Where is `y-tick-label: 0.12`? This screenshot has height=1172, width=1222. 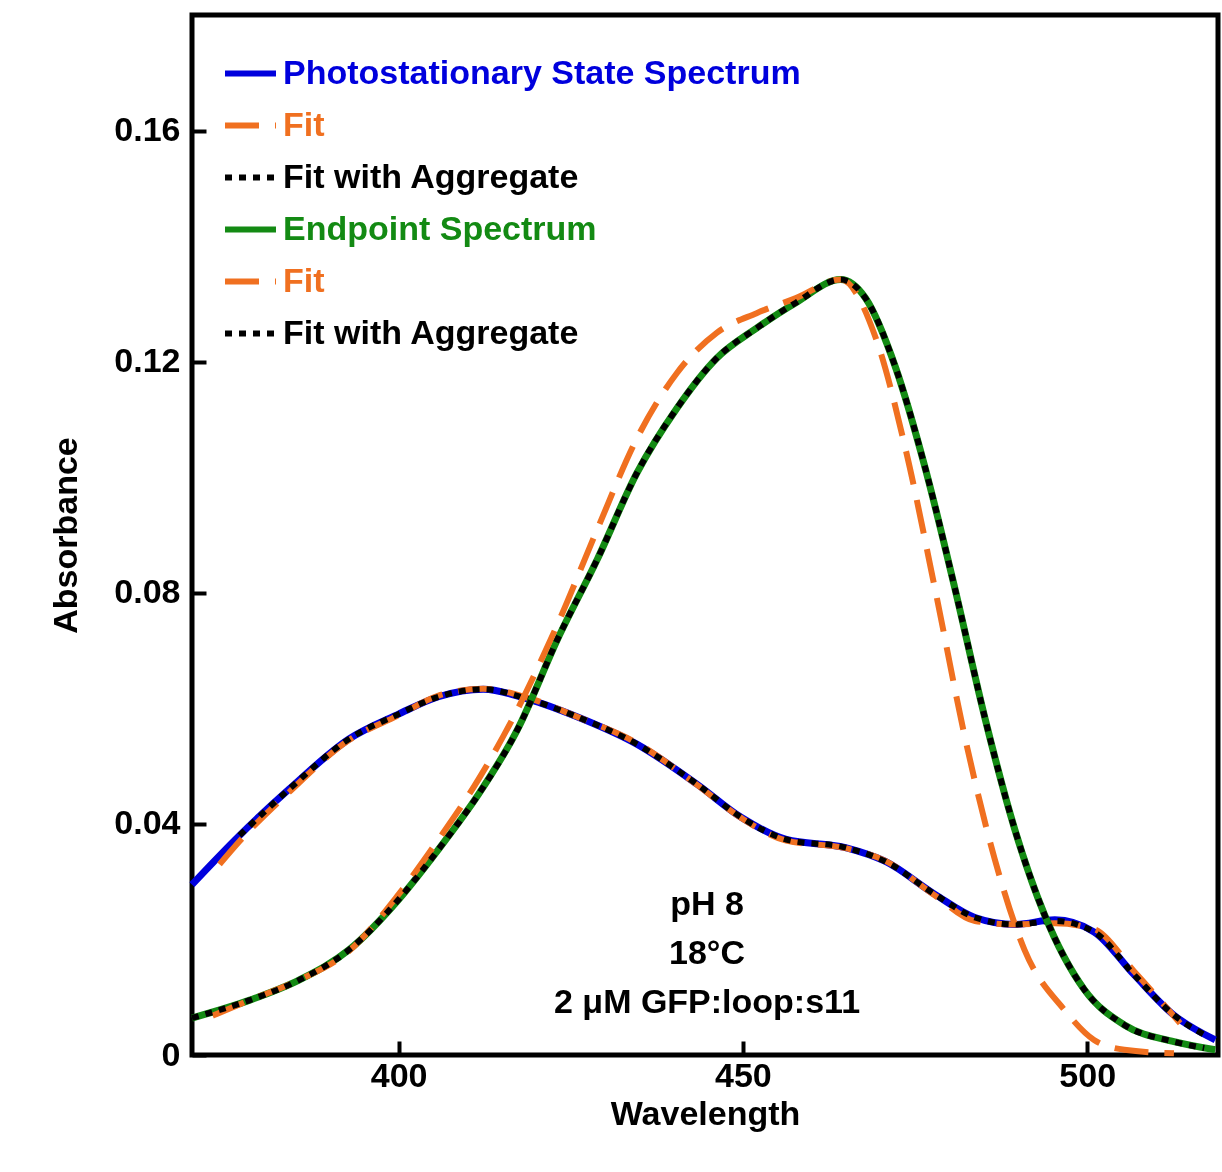 y-tick-label: 0.12 is located at coordinates (147, 360).